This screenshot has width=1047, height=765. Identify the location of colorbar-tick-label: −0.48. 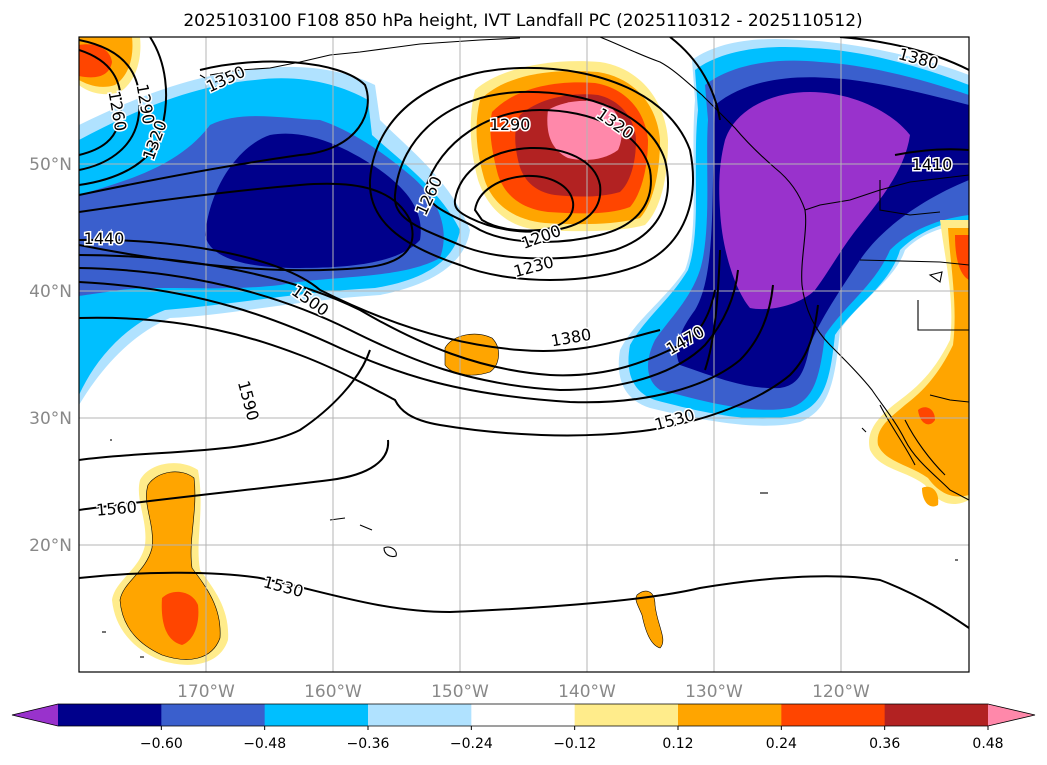
(264, 744).